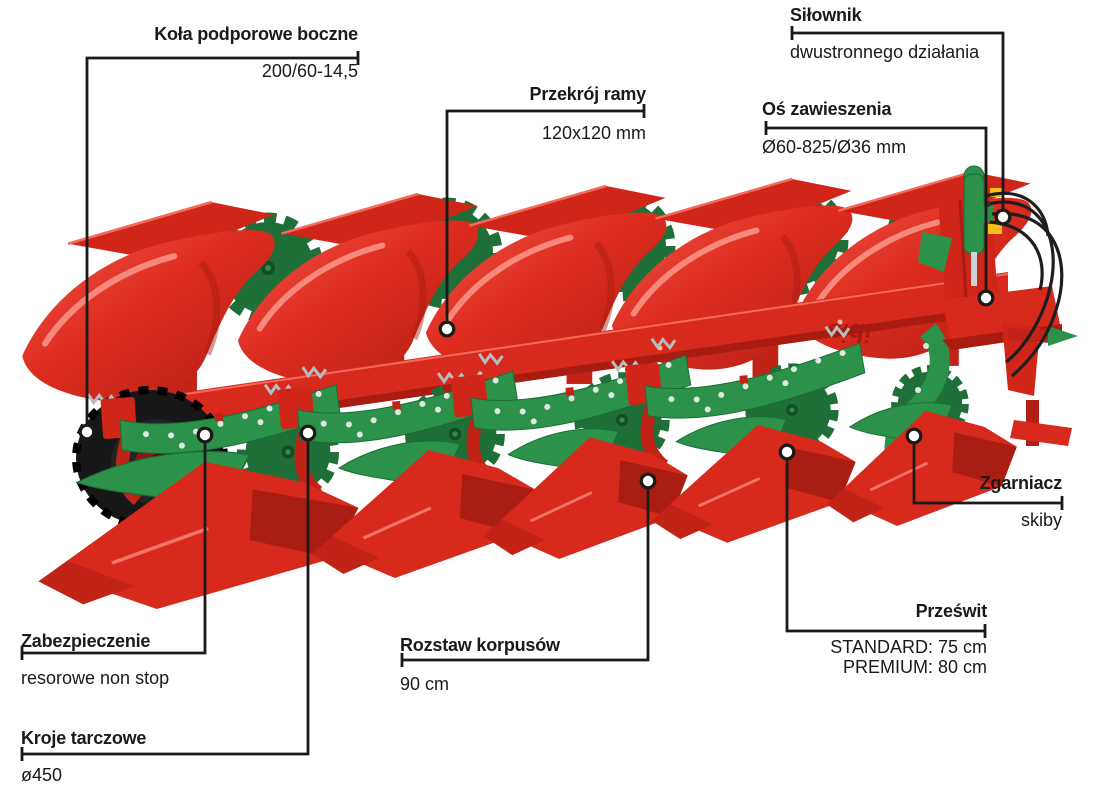 This screenshot has height=803, width=1095. What do you see at coordinates (95, 659) in the screenshot?
I see `callout-zabezpieczenie: Zabezpieczenie resorowe non stop` at bounding box center [95, 659].